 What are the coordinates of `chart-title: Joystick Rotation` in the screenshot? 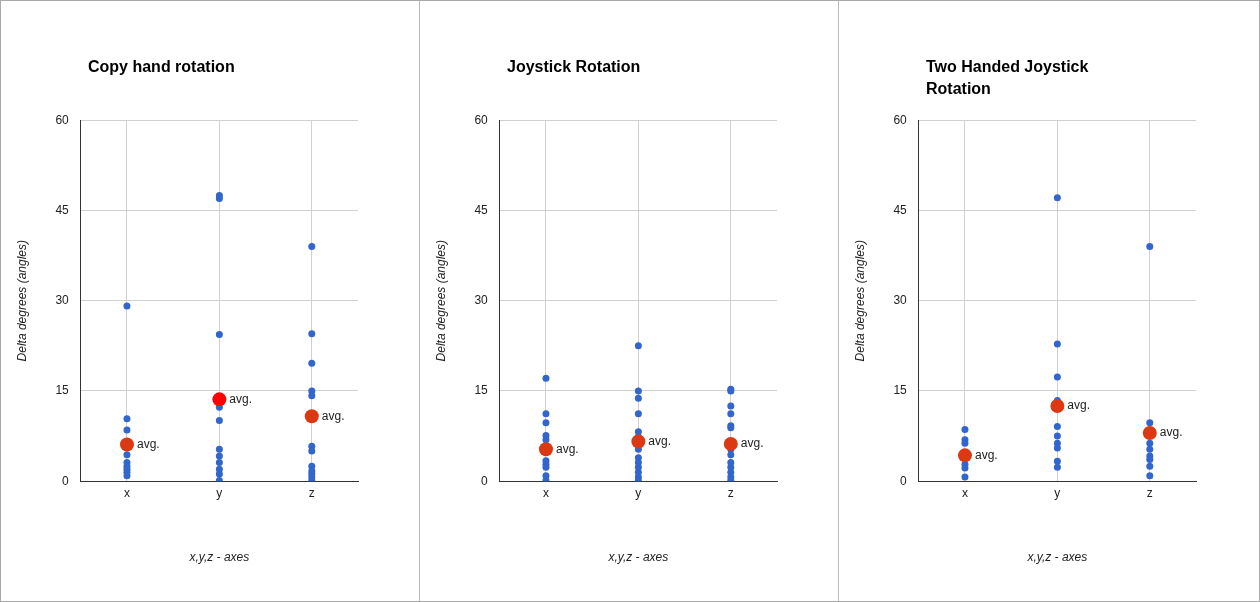 It's located at (574, 67).